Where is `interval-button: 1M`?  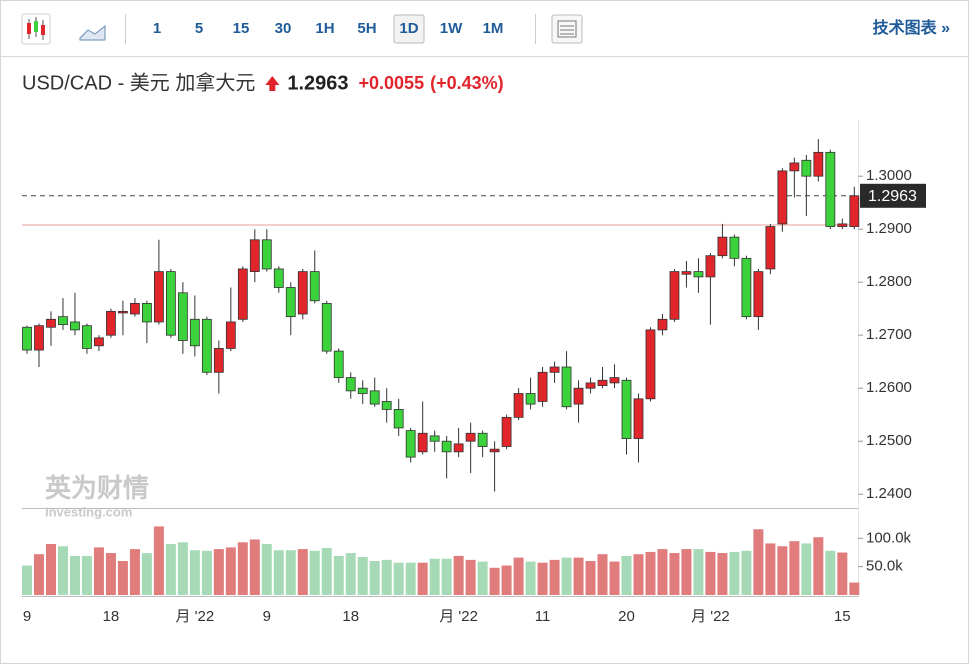
interval-button: 1M is located at coordinates (493, 28).